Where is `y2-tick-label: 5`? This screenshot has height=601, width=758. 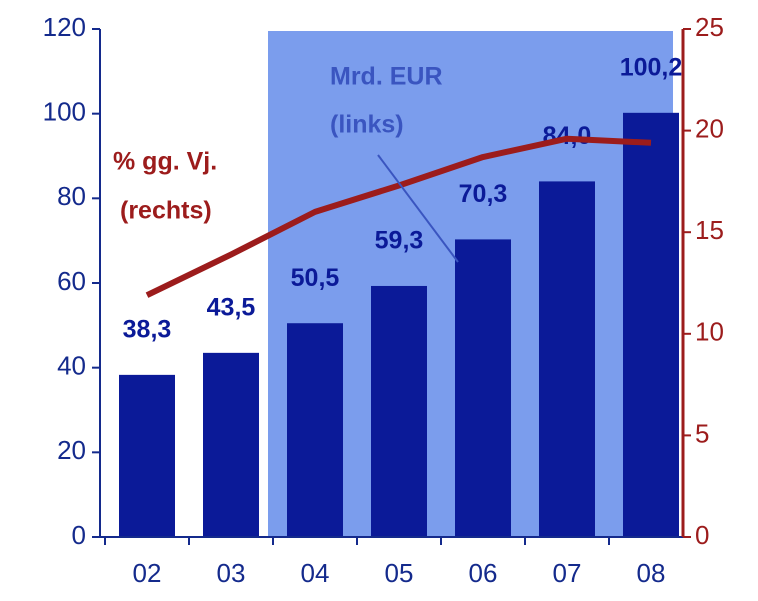
y2-tick-label: 5 is located at coordinates (702, 433).